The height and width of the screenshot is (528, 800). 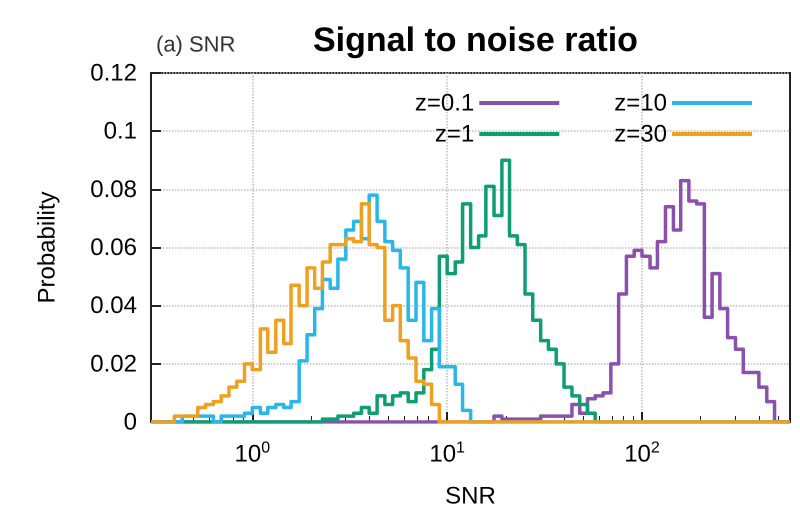 What do you see at coordinates (47, 247) in the screenshot?
I see `y-axis-title: Probability` at bounding box center [47, 247].